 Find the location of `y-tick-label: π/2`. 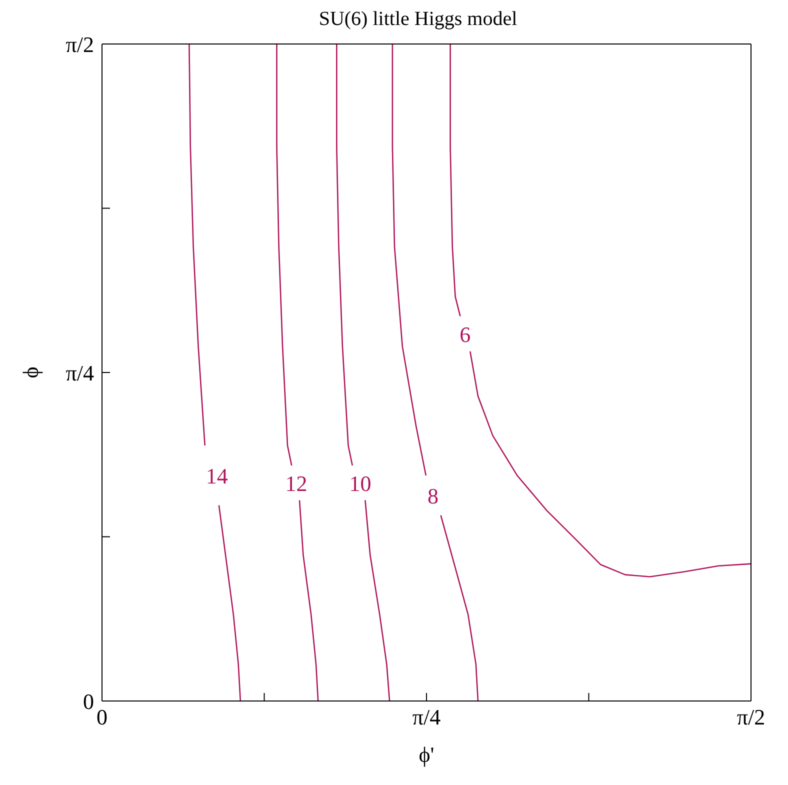

y-tick-label: π/2 is located at coordinates (80, 44).